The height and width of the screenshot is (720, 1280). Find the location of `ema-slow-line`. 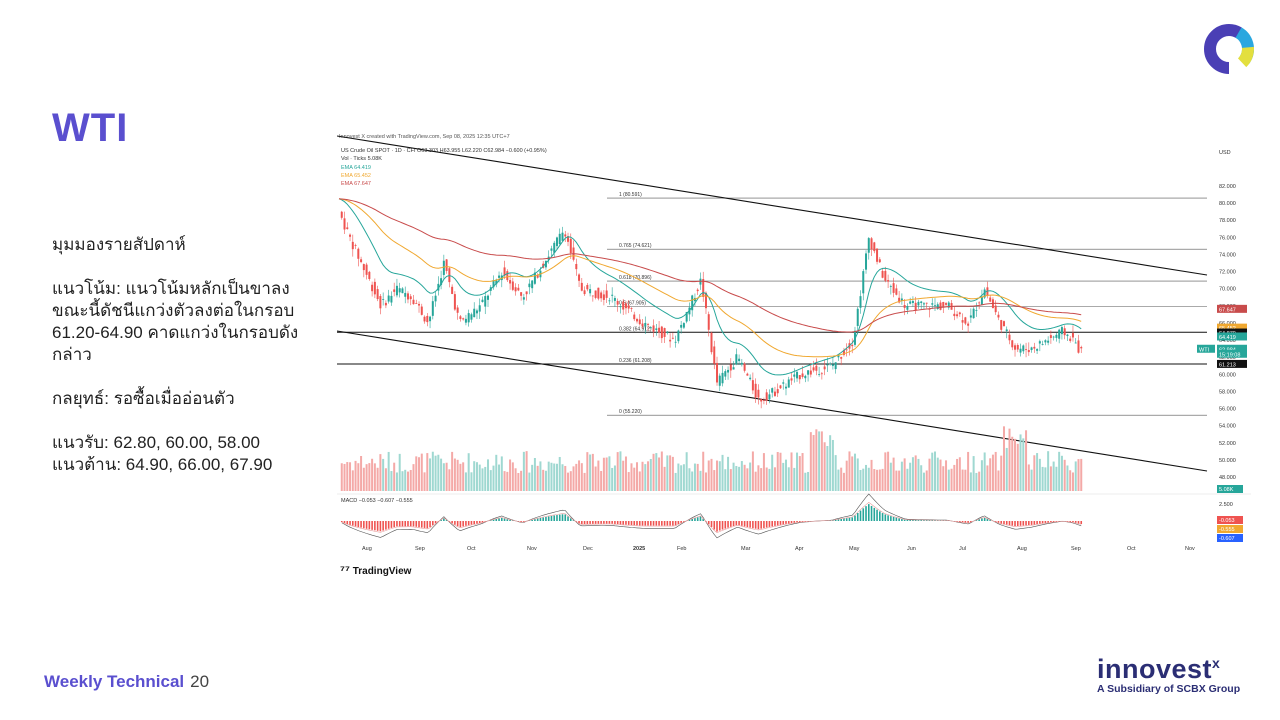

ema-slow-line is located at coordinates (710, 265).